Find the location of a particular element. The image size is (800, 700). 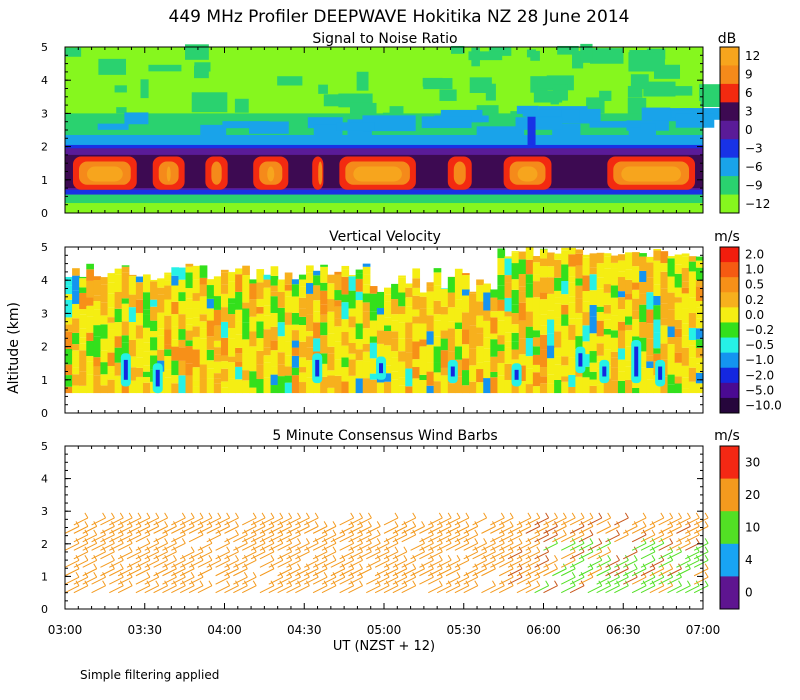

velocity-strong-patch is located at coordinates (317, 368).